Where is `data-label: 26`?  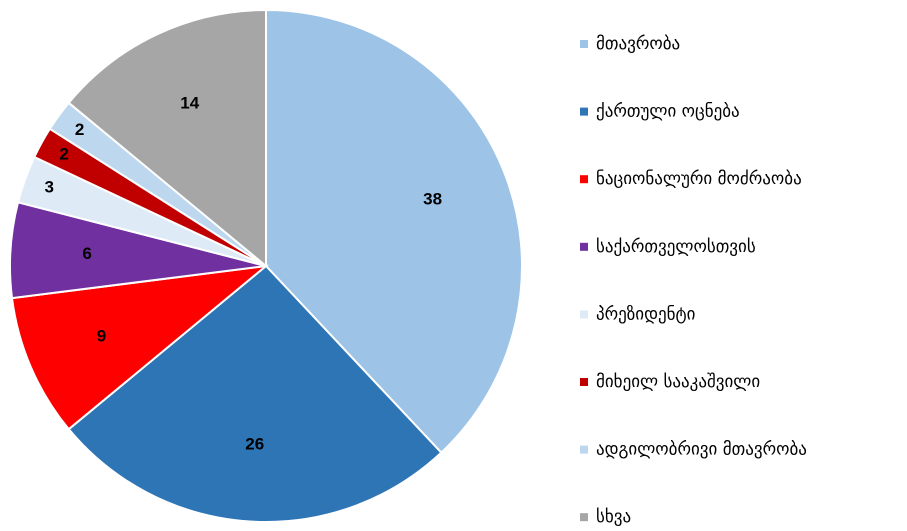
data-label: 26 is located at coordinates (254, 443).